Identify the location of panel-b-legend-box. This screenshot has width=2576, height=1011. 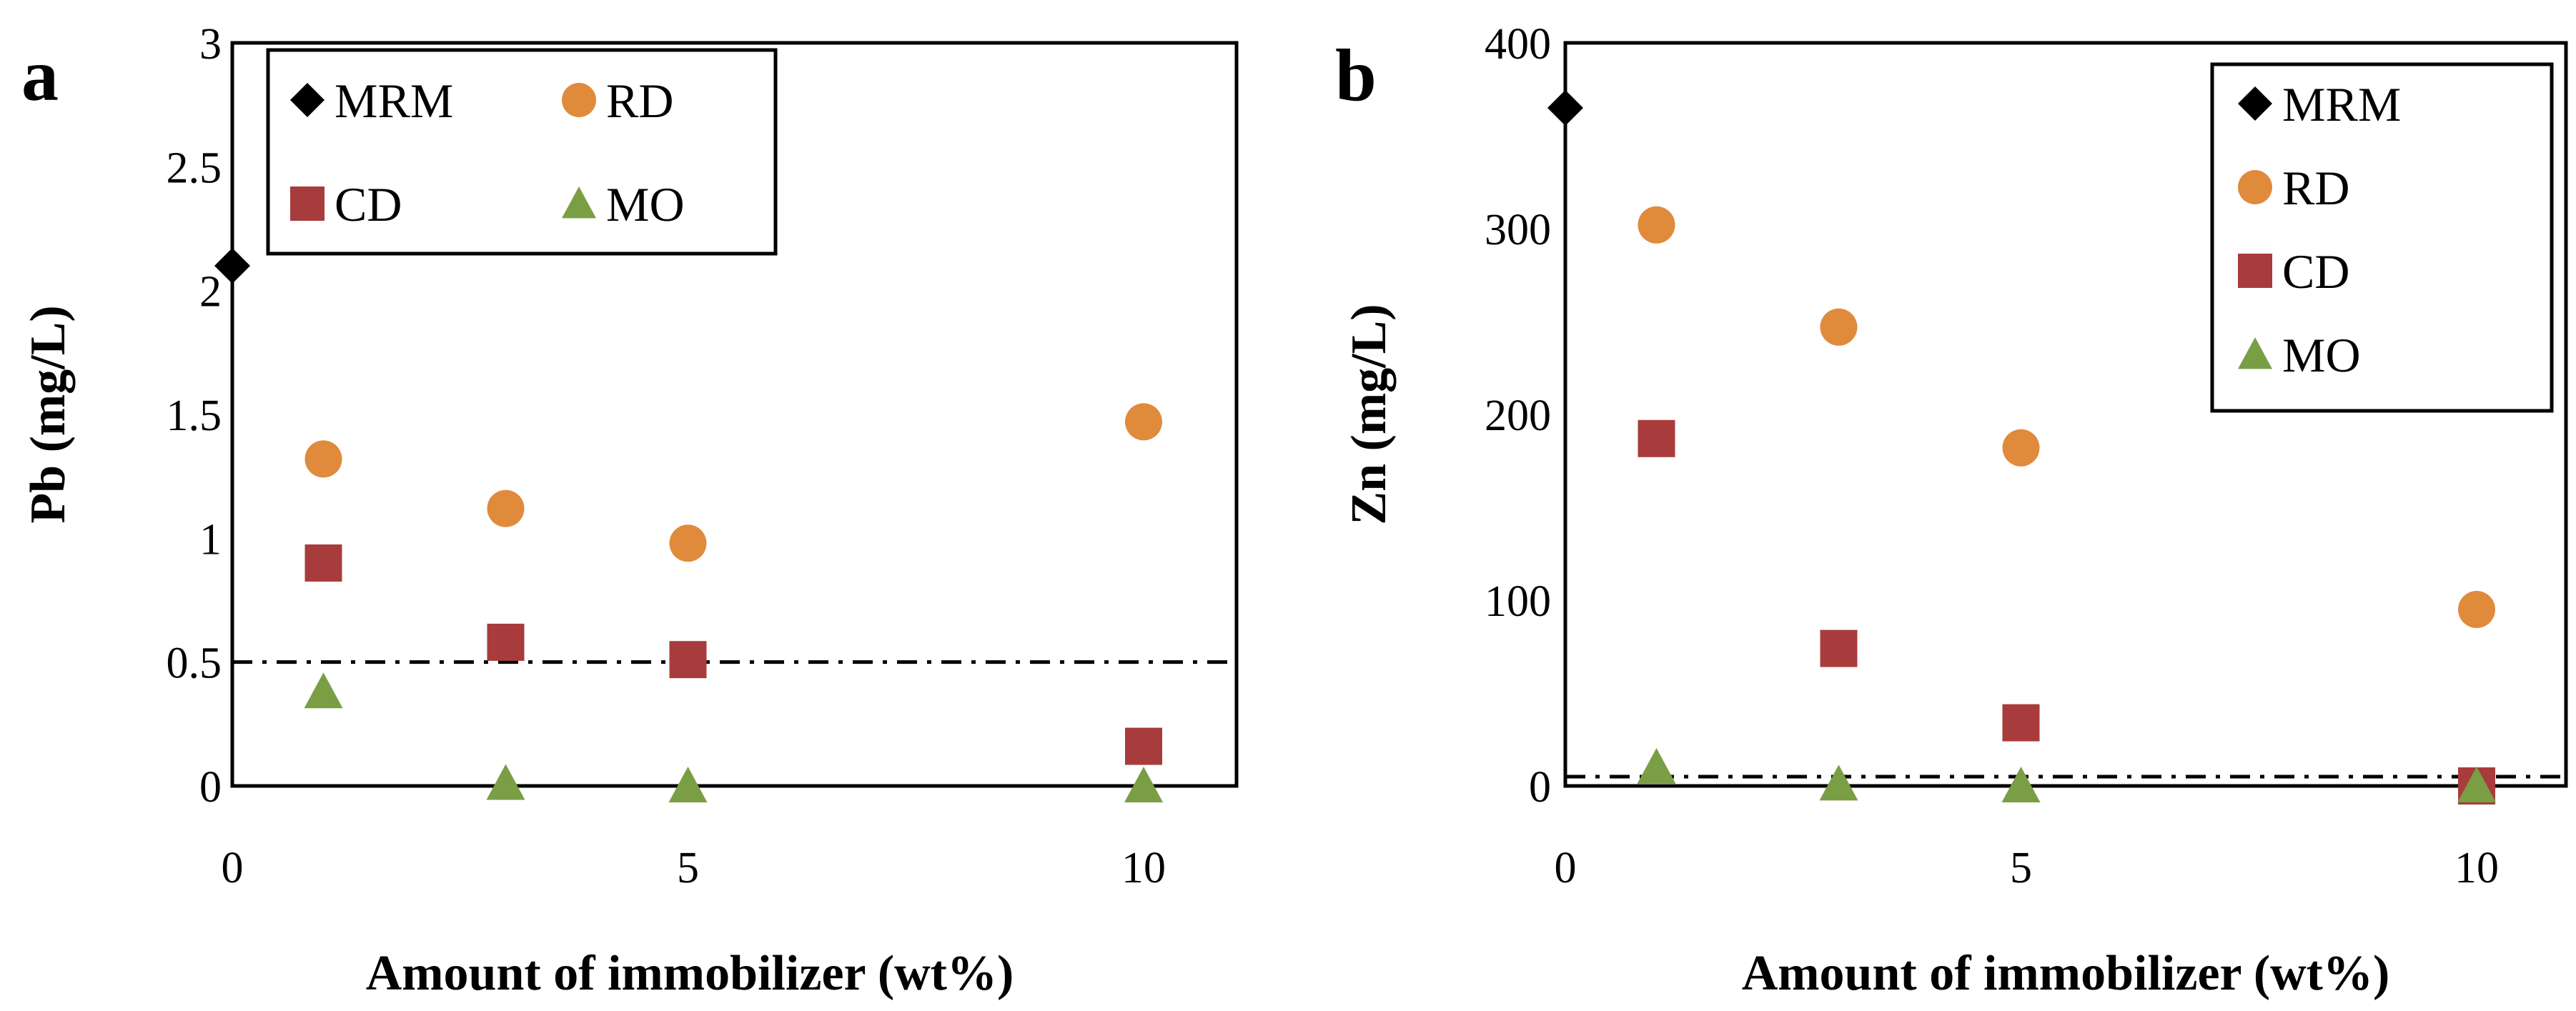
(2382, 237).